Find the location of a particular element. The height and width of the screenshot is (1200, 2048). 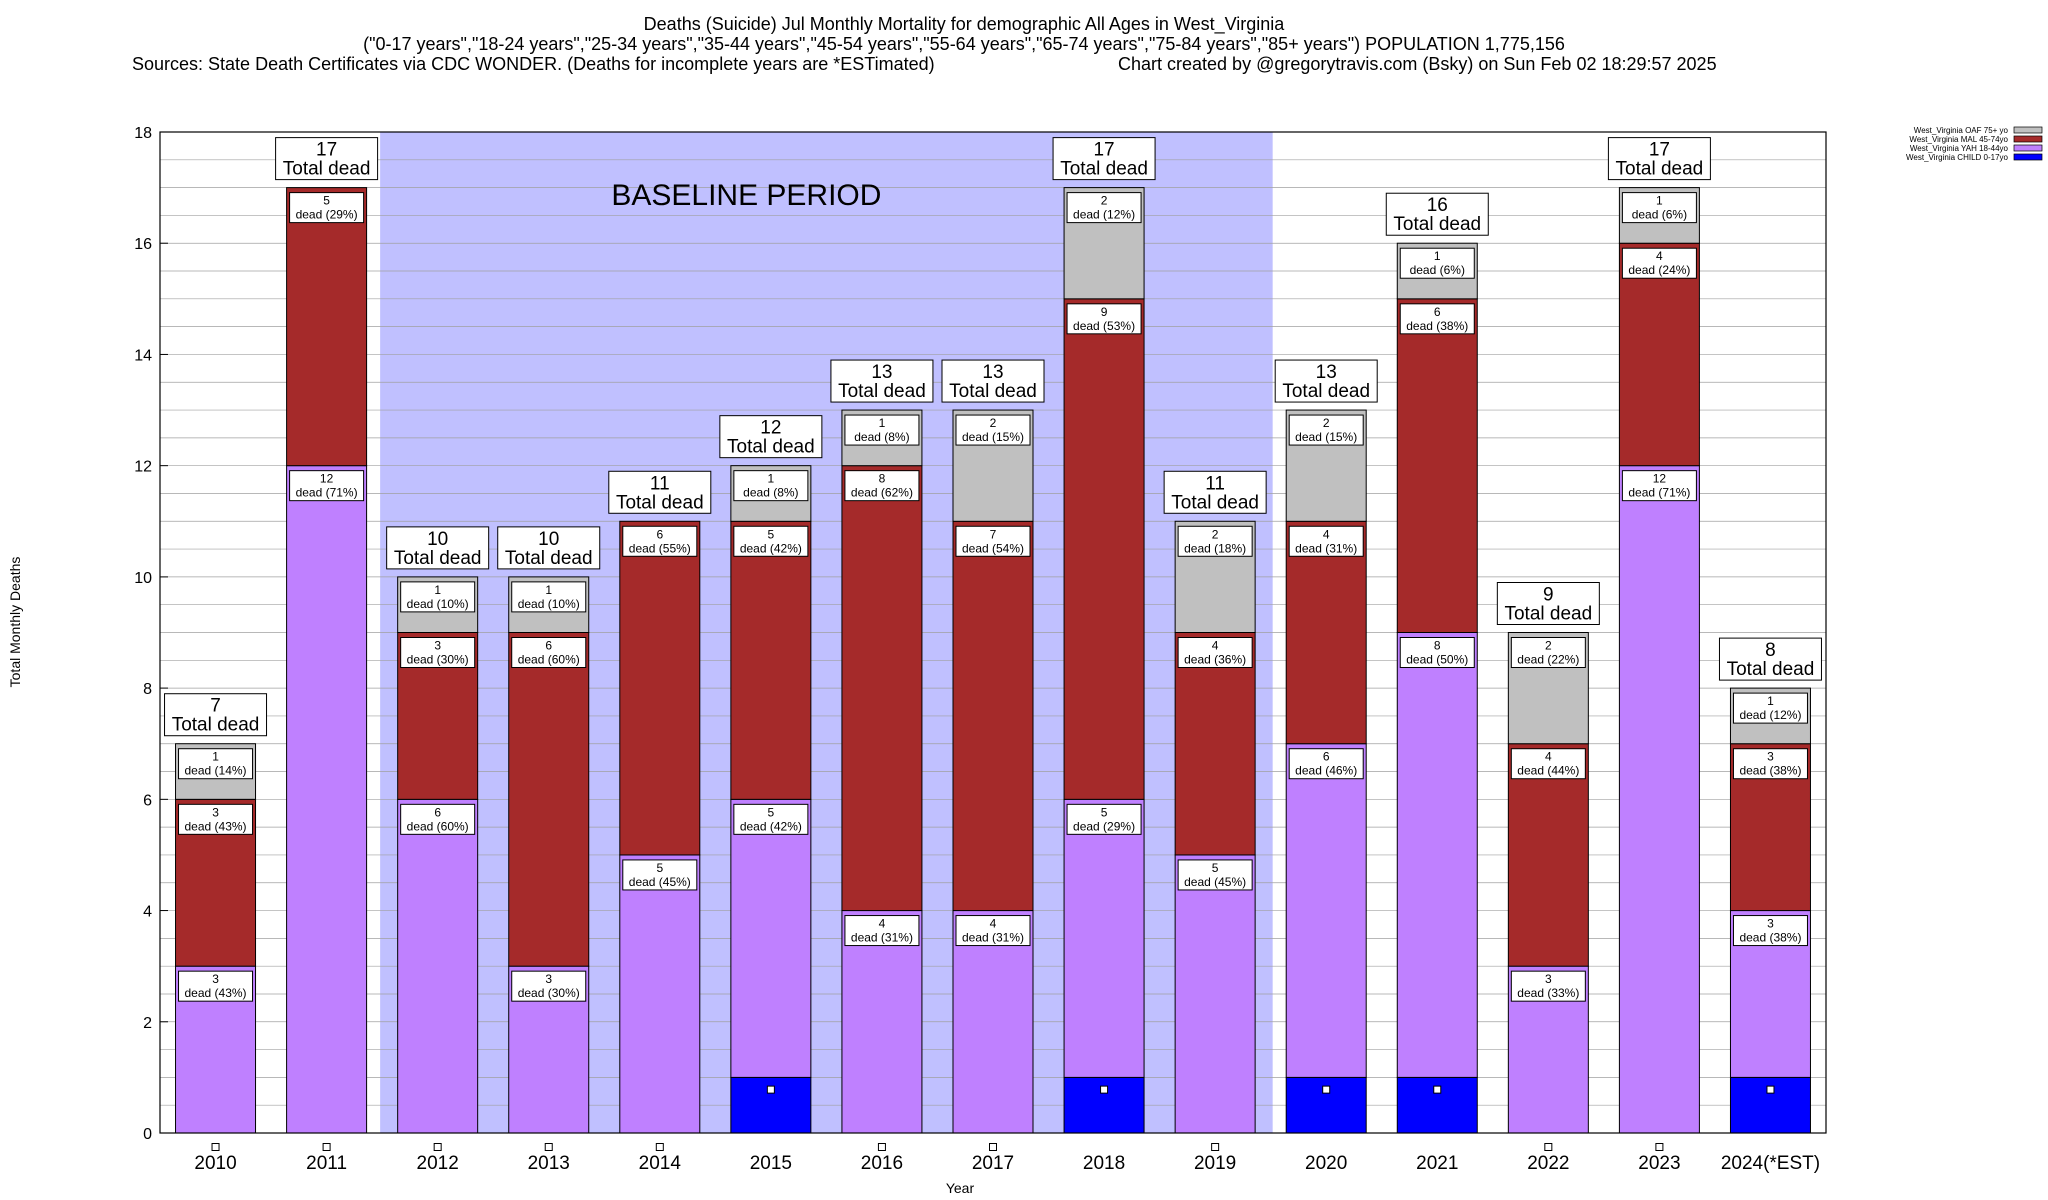

total-count-label: 7 is located at coordinates (215, 706).